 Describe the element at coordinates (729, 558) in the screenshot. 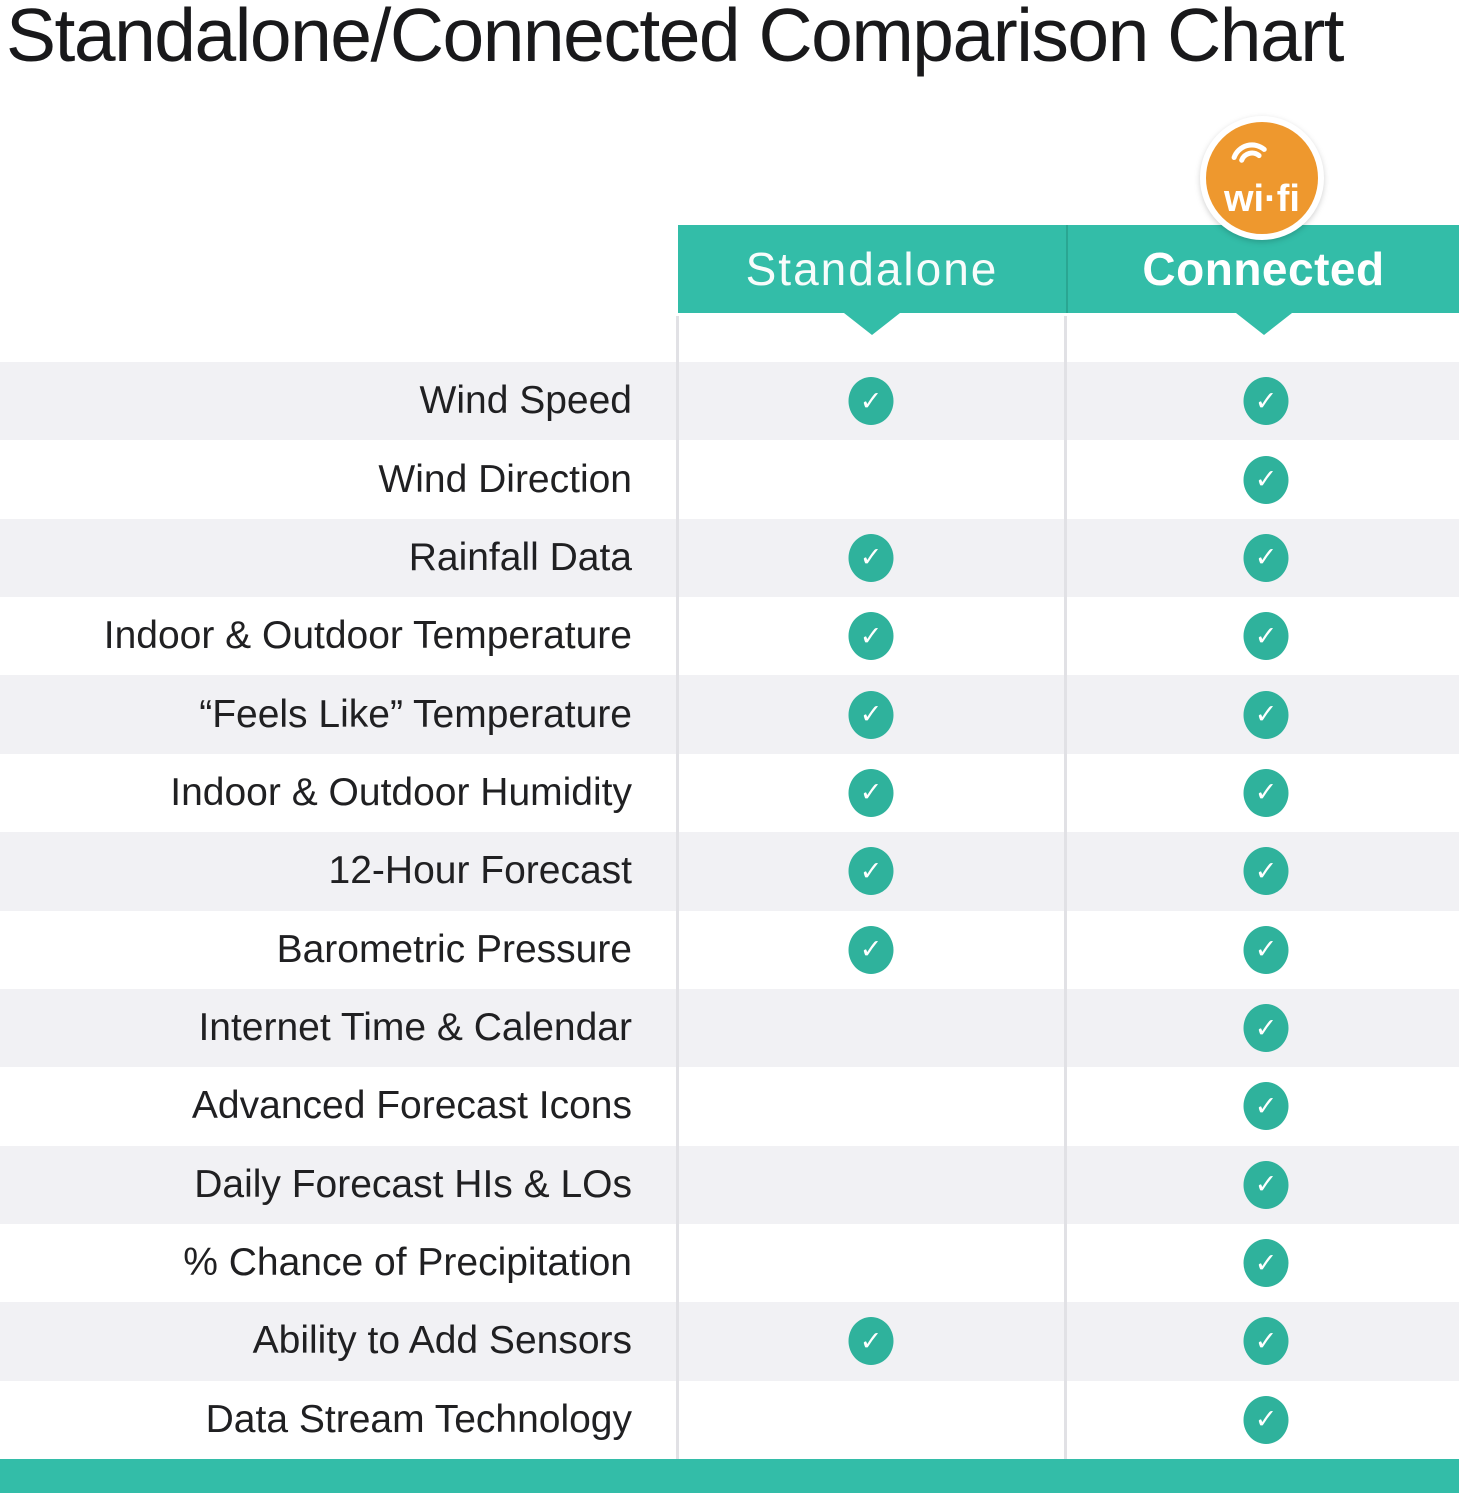

I see `table-row: Rainfall Data ✓ ✓` at that location.